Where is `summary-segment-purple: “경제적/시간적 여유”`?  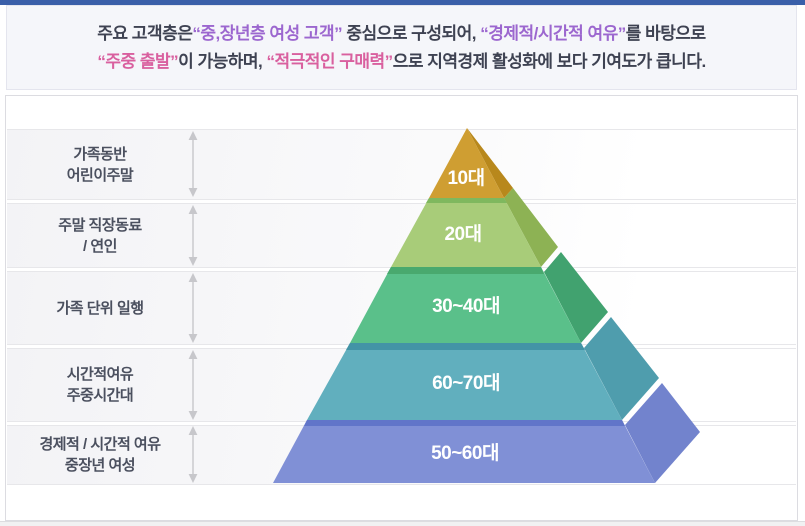 summary-segment-purple: “경제적/시간적 여유” is located at coordinates (553, 33).